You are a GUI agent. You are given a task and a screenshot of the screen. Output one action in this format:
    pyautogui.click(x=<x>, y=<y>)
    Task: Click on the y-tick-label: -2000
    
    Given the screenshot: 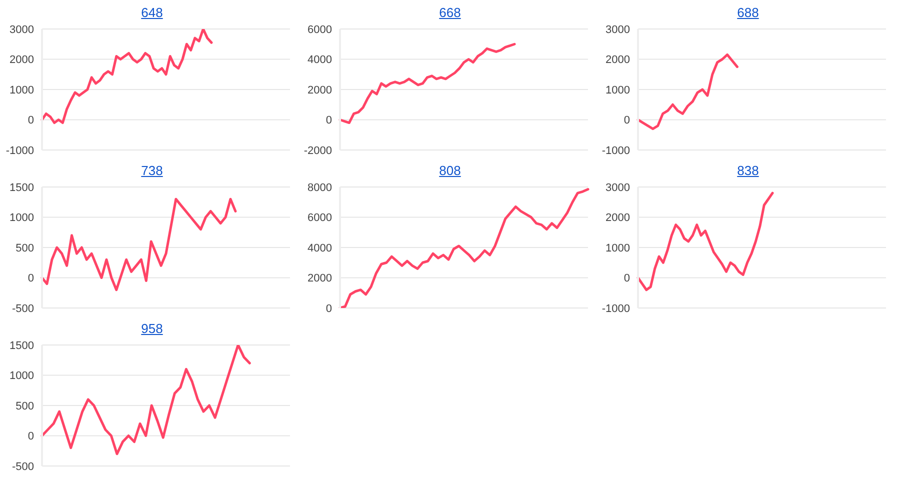 What is the action you would take?
    pyautogui.click(x=318, y=150)
    